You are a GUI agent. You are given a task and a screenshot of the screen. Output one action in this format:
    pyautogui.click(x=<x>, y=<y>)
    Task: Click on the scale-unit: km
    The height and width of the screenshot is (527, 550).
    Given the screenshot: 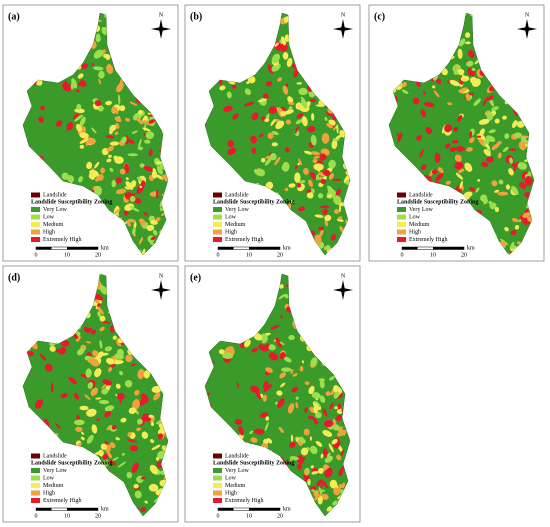 What is the action you would take?
    pyautogui.click(x=105, y=509)
    